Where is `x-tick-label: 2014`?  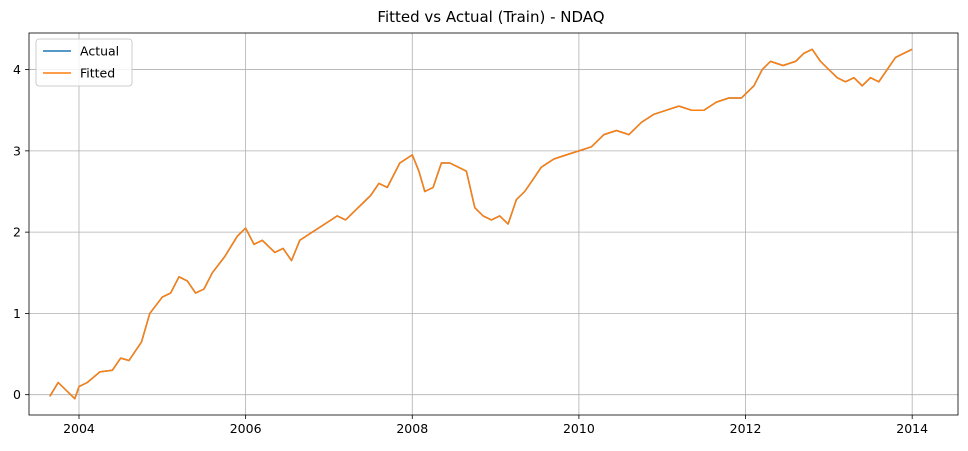
x-tick-label: 2014 is located at coordinates (912, 428).